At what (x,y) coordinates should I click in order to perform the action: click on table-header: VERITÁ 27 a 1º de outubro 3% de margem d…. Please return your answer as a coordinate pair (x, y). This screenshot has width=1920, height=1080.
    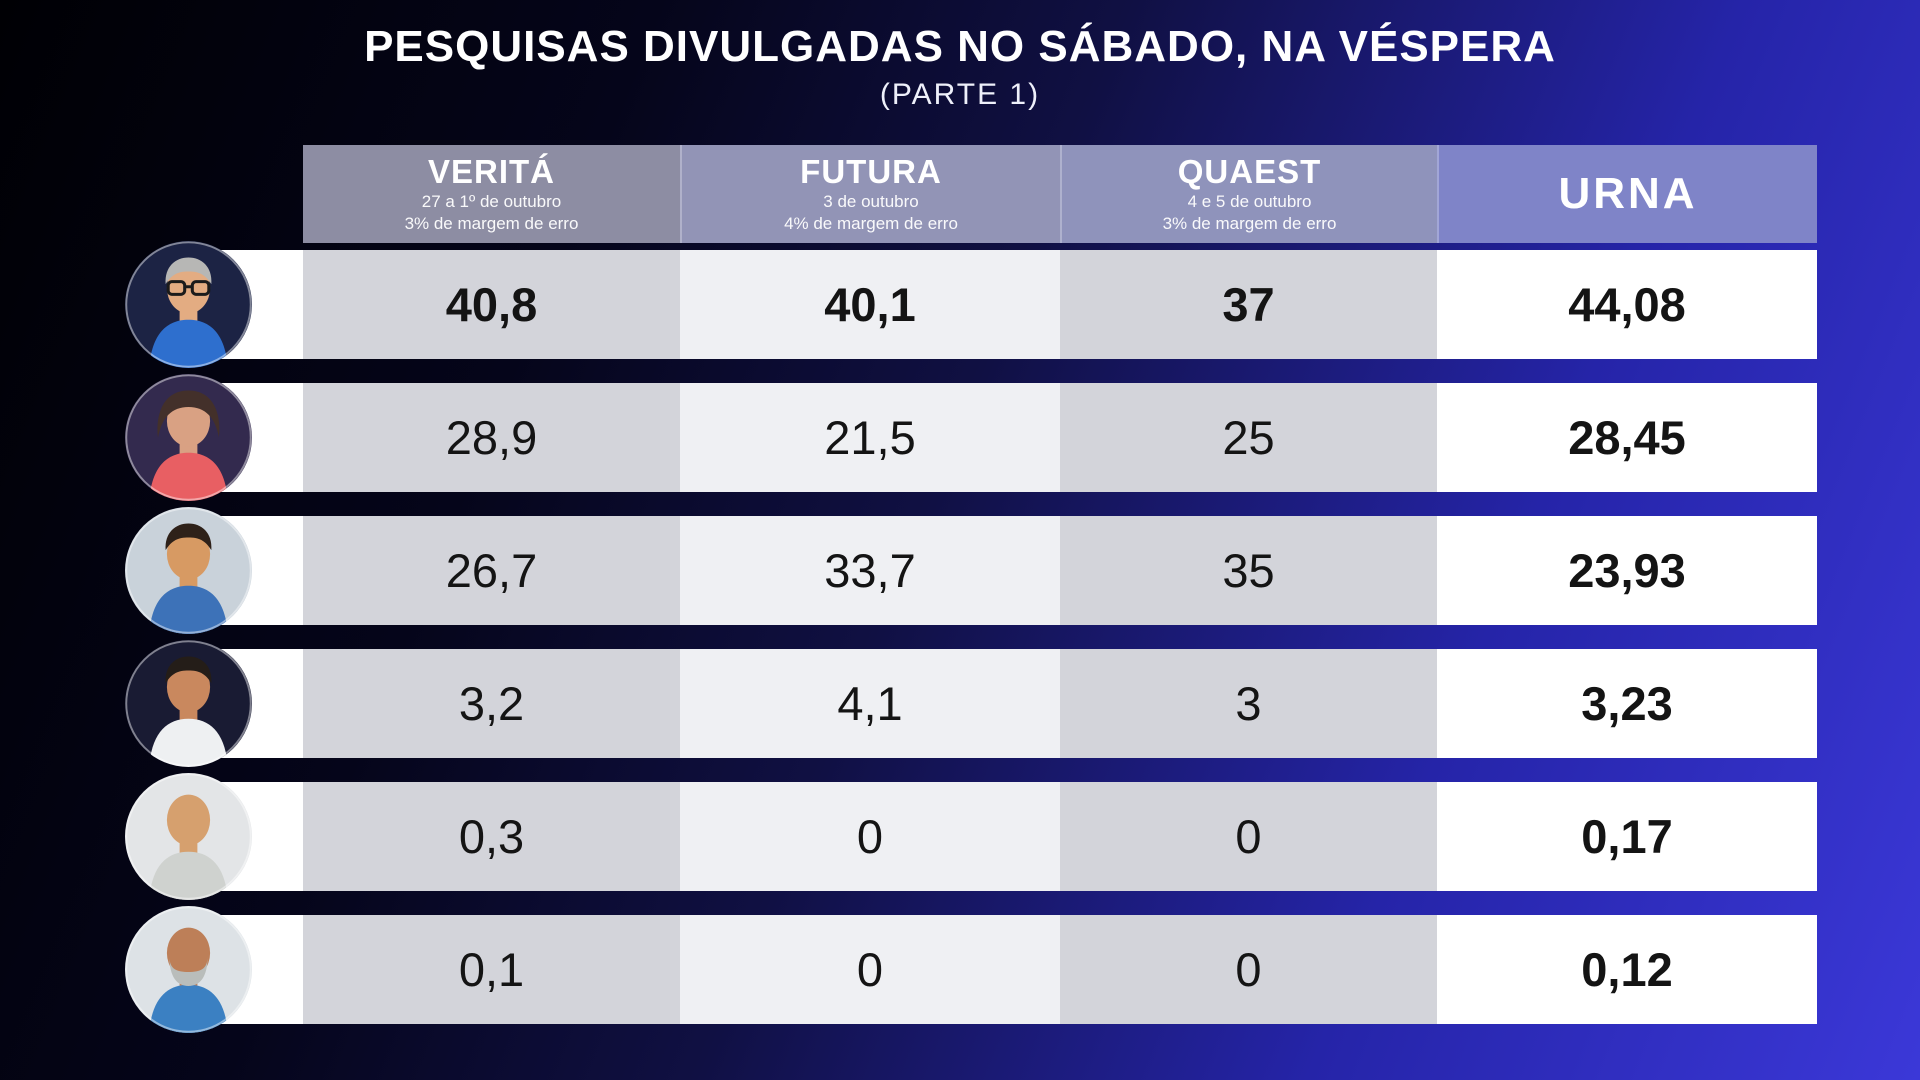
    Looking at the image, I should click on (1060, 194).